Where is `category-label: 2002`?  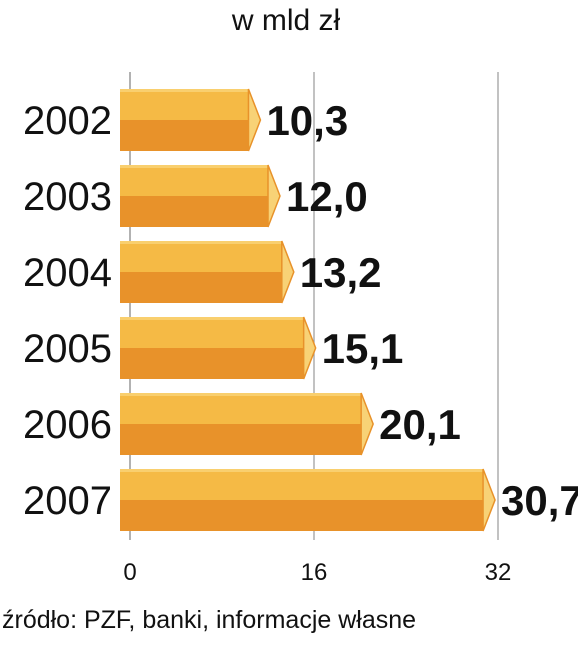
category-label: 2002 is located at coordinates (67, 121).